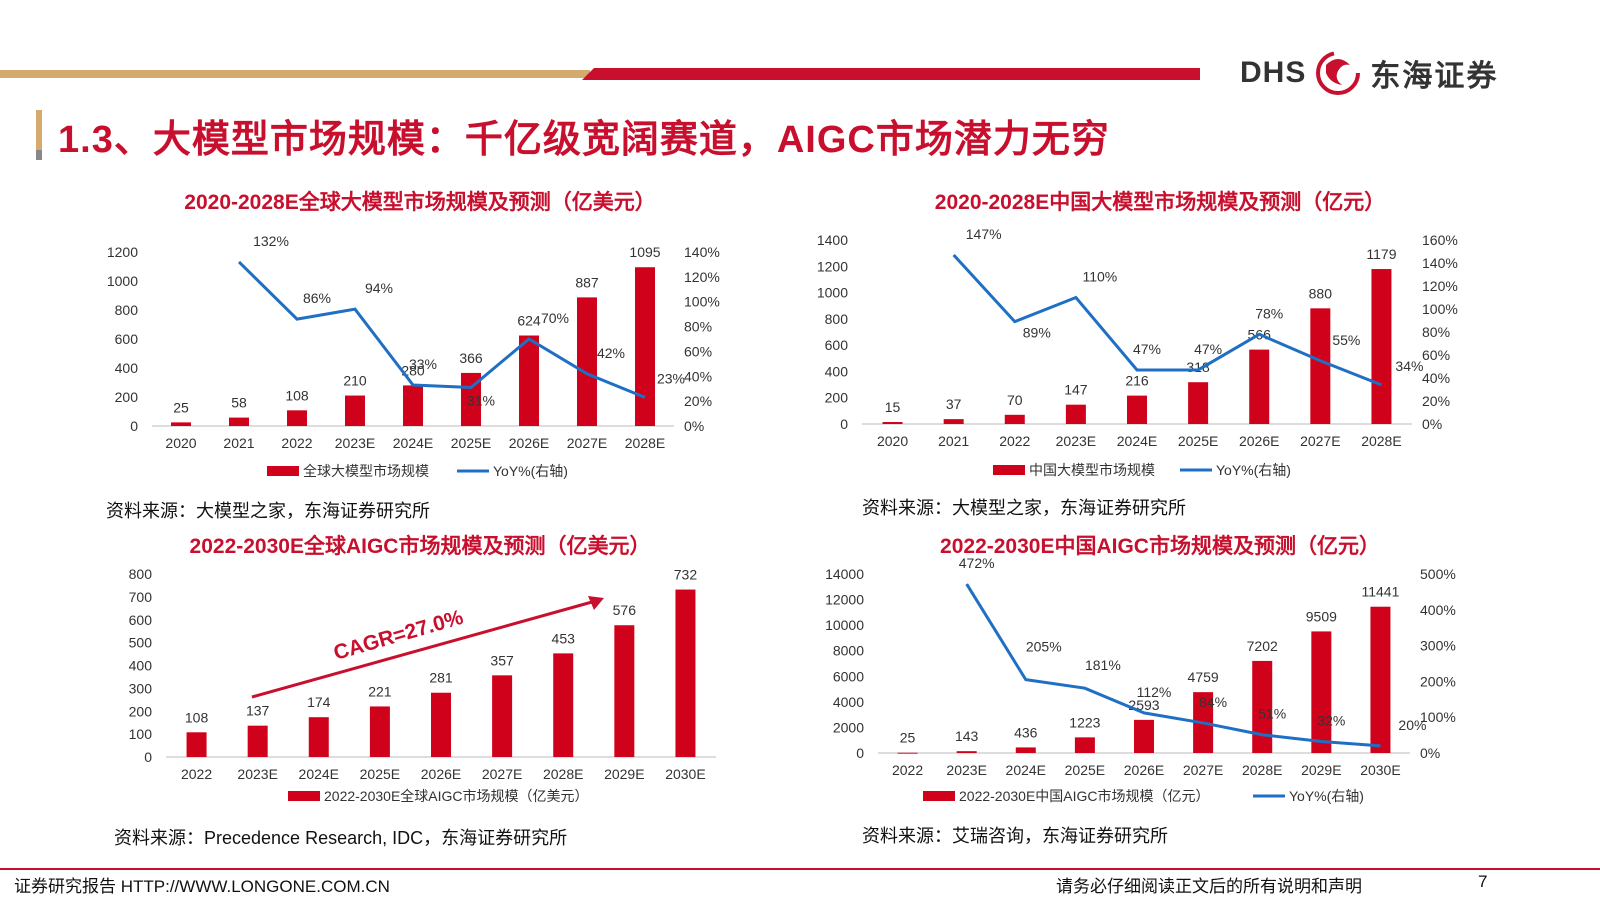  Describe the element at coordinates (1273, 72) in the screenshot. I see `brand-name-en: DHS` at that location.